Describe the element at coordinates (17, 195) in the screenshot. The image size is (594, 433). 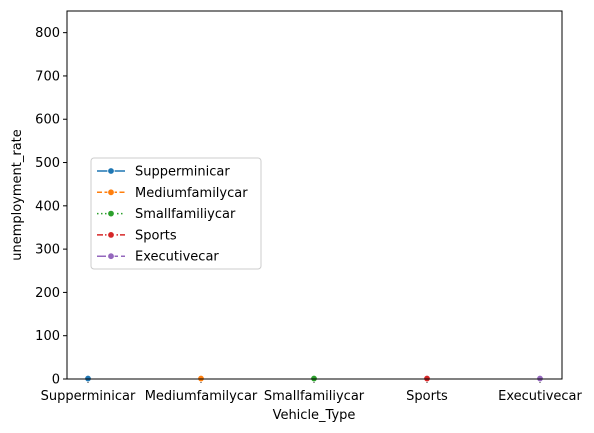
I see `y-axis-label: unemployment_rate` at that location.